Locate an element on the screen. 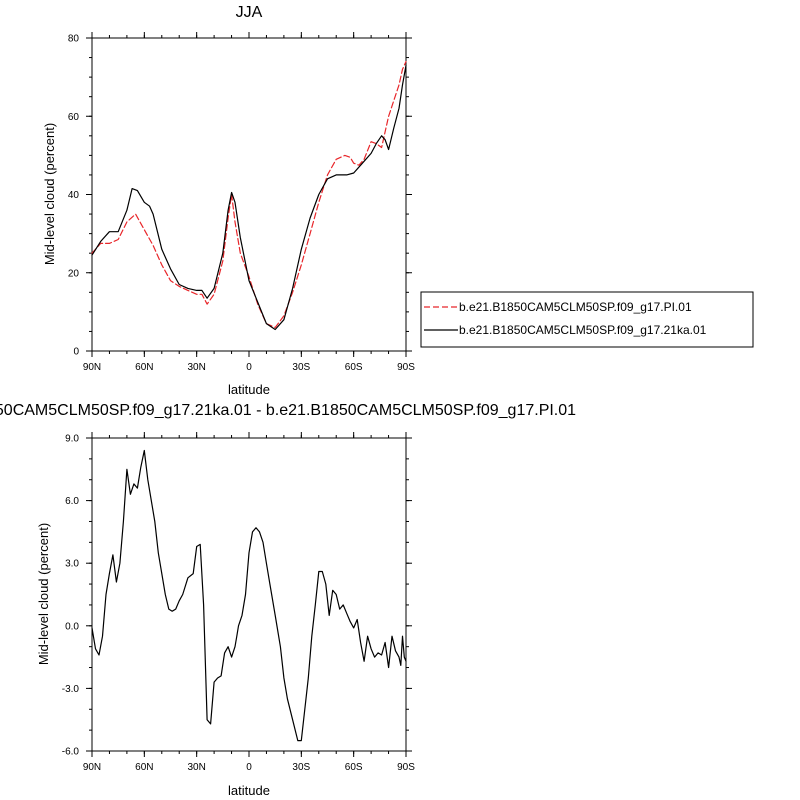 The width and height of the screenshot is (800, 800). legend-box is located at coordinates (587, 319).